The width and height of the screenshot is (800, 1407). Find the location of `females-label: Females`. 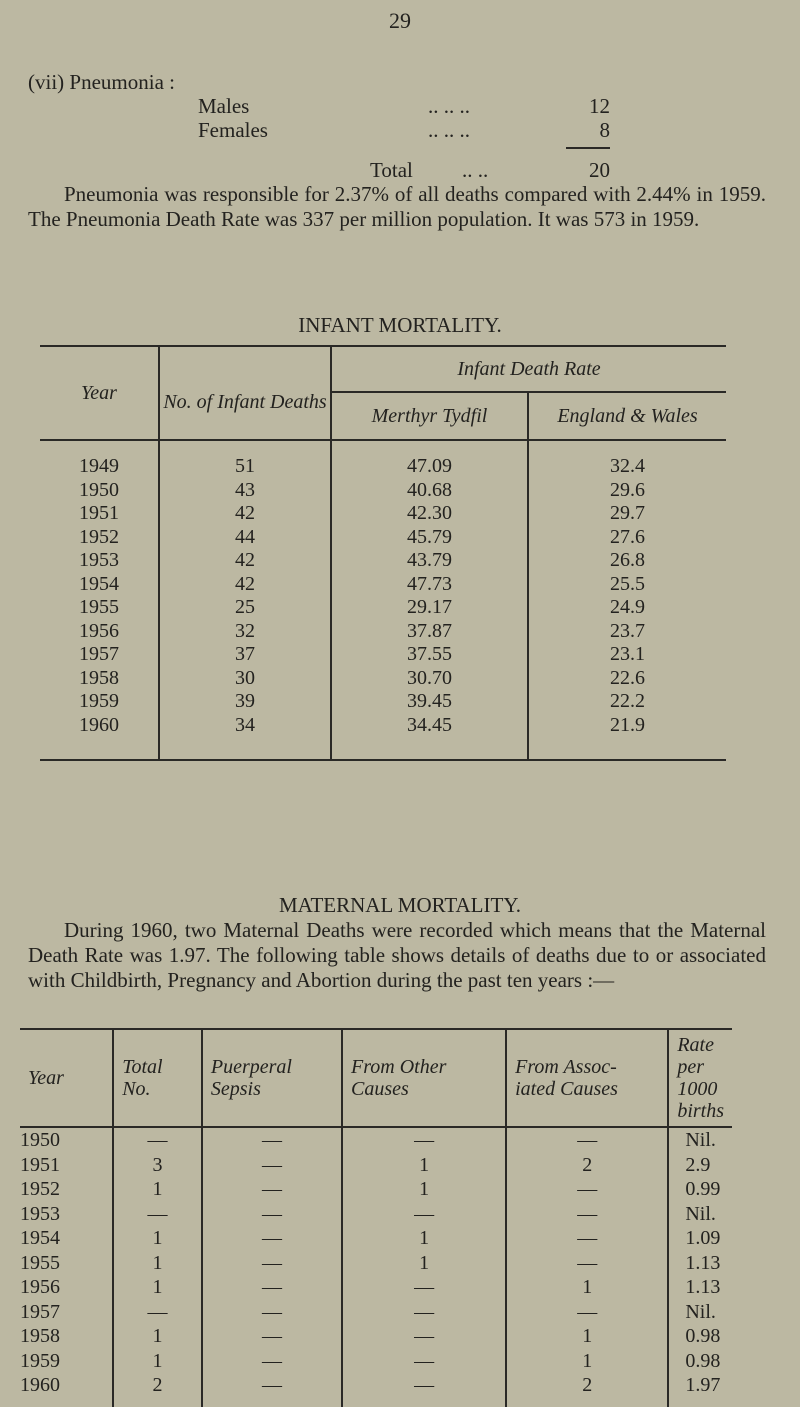

females-label: Females is located at coordinates (233, 130).